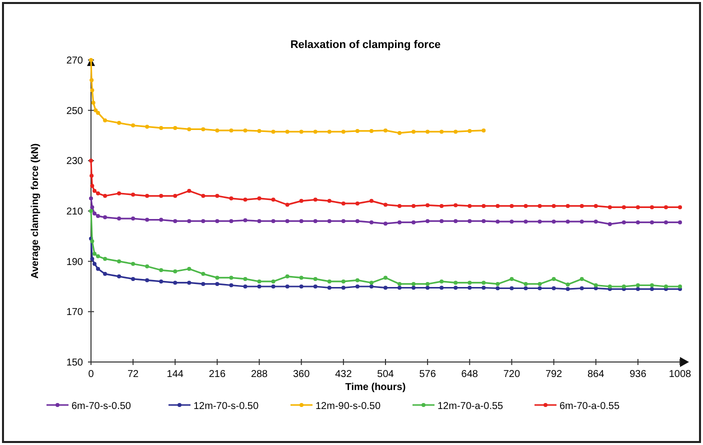 The height and width of the screenshot is (445, 703). Describe the element at coordinates (385, 374) in the screenshot. I see `x-tick-label: 504` at that location.